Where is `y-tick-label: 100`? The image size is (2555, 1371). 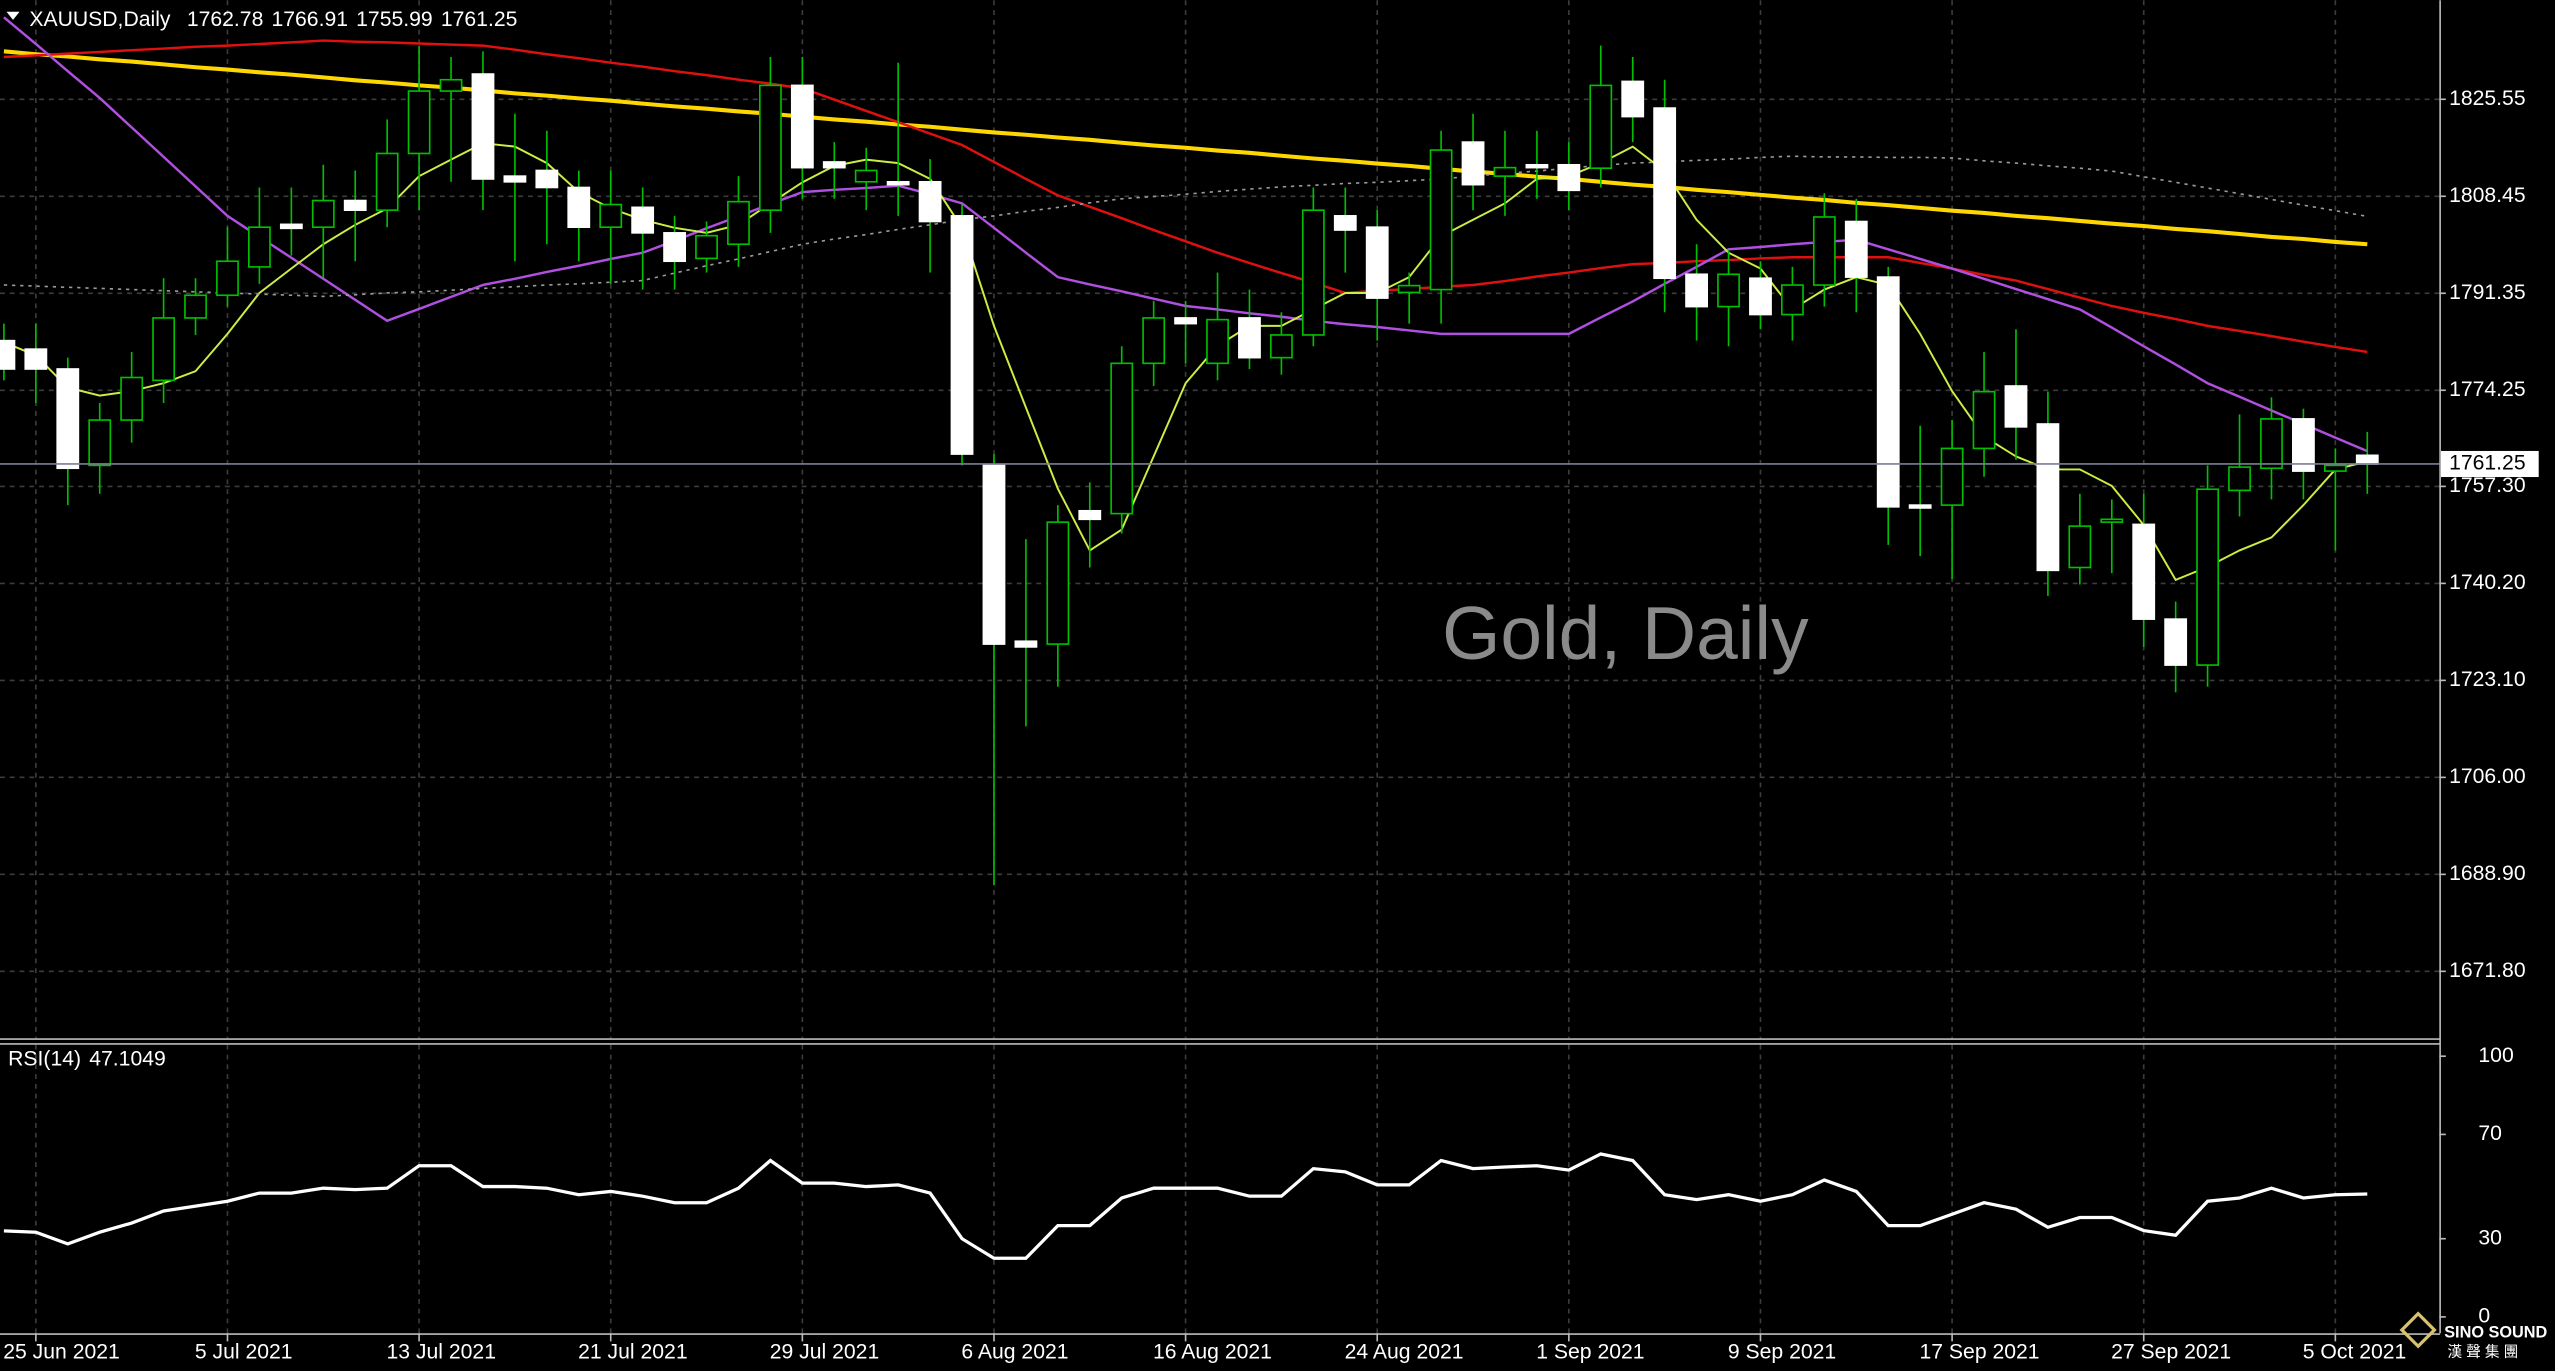
y-tick-label: 100 is located at coordinates (2495, 1055).